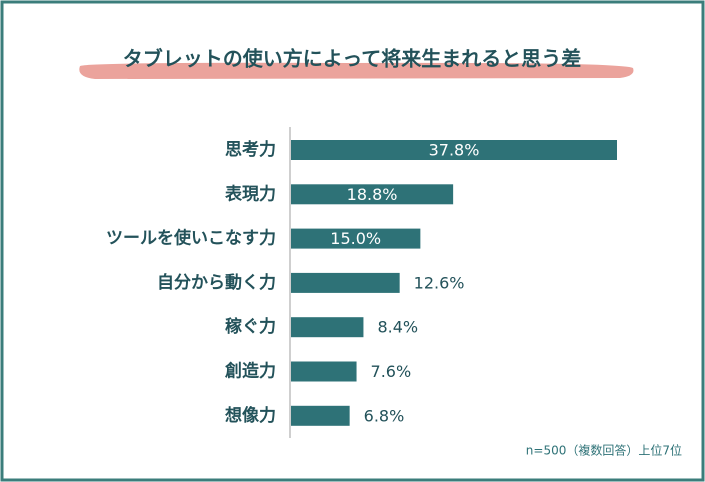  Describe the element at coordinates (250, 371) in the screenshot. I see `category-label: 創造力` at that location.